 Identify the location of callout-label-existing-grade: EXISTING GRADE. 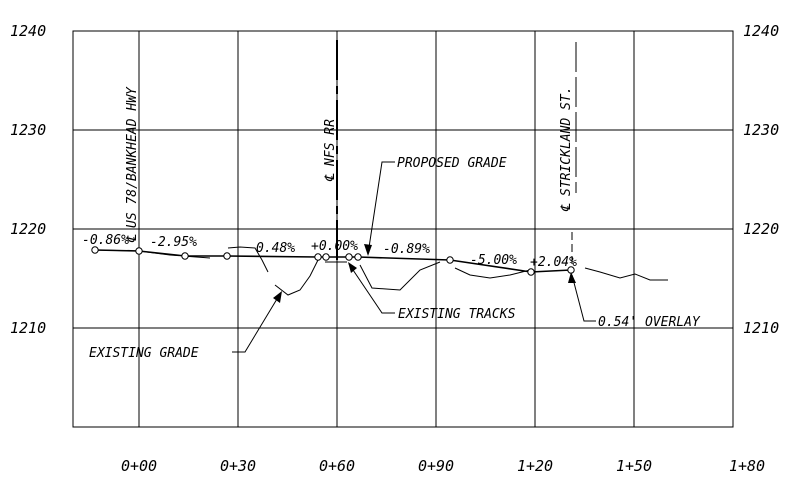
(144, 353).